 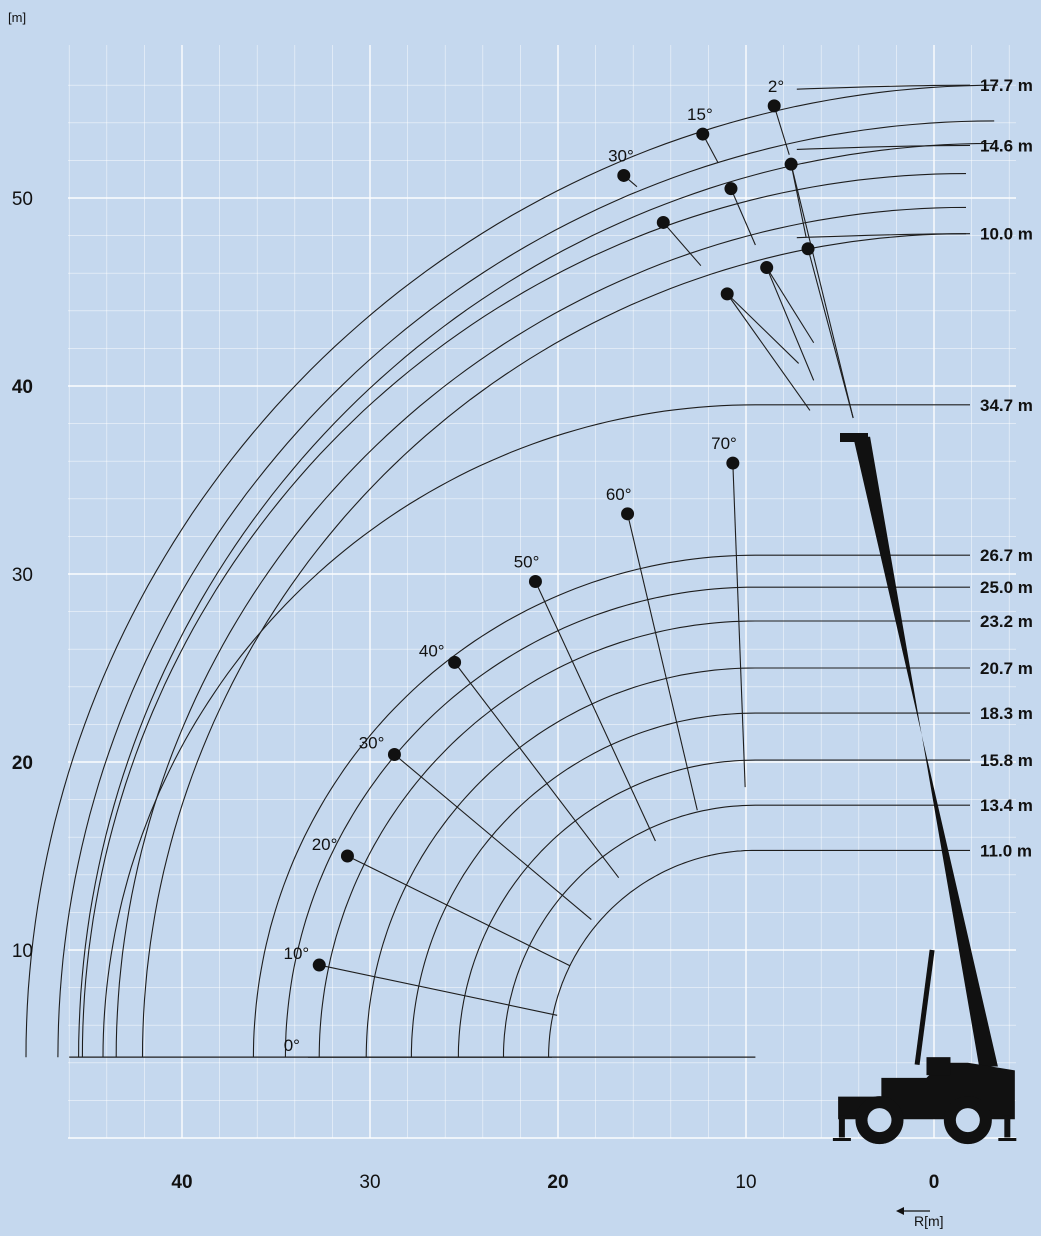 What do you see at coordinates (929, 1221) in the screenshot?
I see `x-unit-label: R[m]` at bounding box center [929, 1221].